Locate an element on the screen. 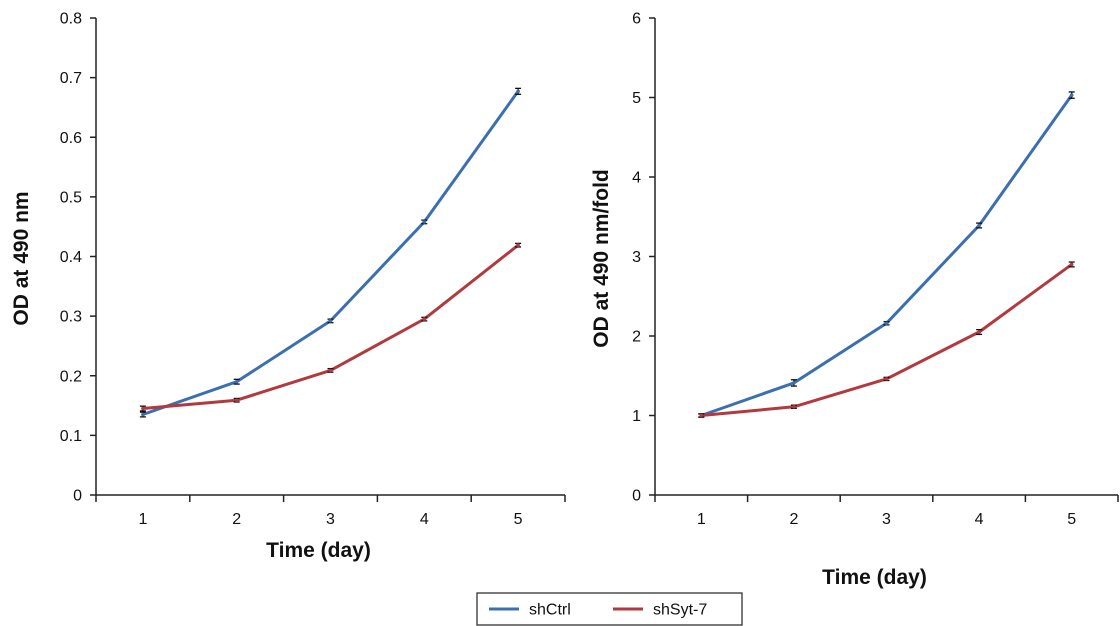 The height and width of the screenshot is (626, 1120). left-y-tick-label: 0.3 is located at coordinates (71, 317).